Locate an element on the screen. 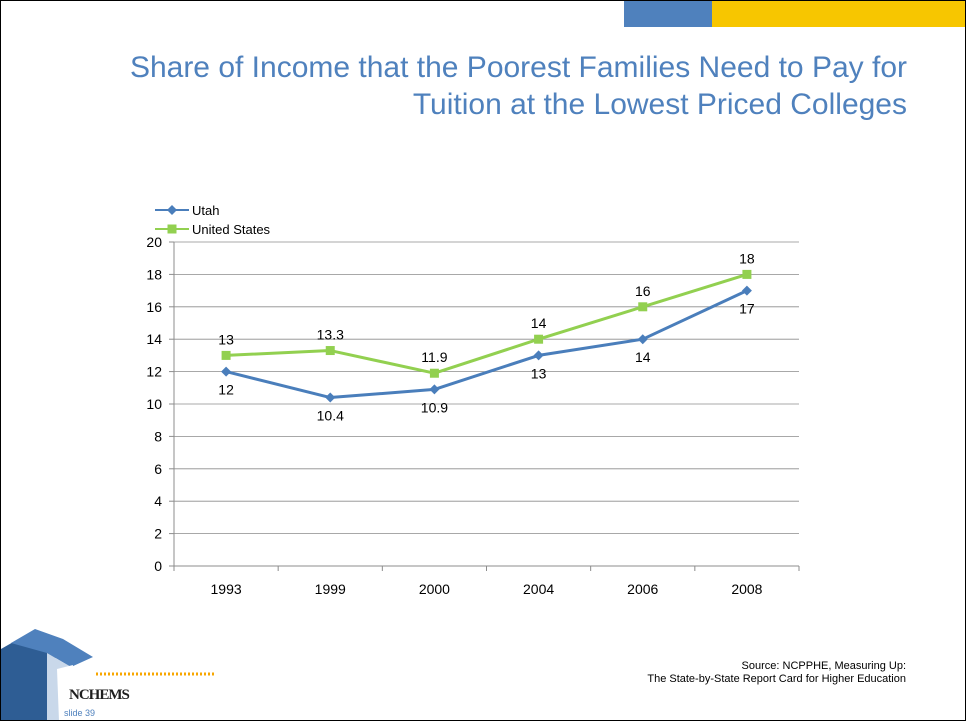 This screenshot has height=721, width=966. y-tick-label: 6 is located at coordinates (158, 469).